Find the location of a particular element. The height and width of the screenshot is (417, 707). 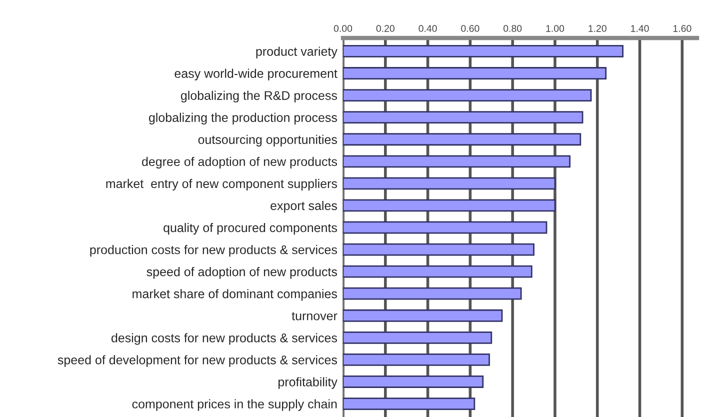

y-tick-label: turnover is located at coordinates (315, 316).